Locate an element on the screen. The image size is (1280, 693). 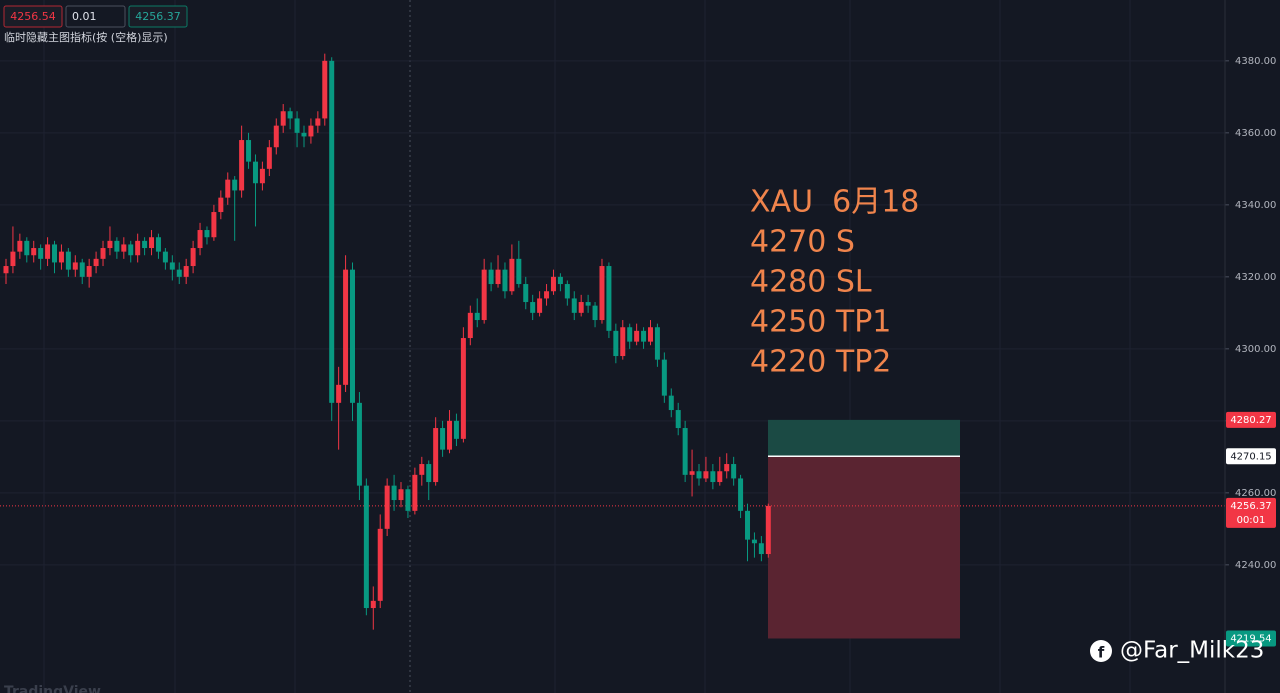
ask-box is located at coordinates (158, 16).